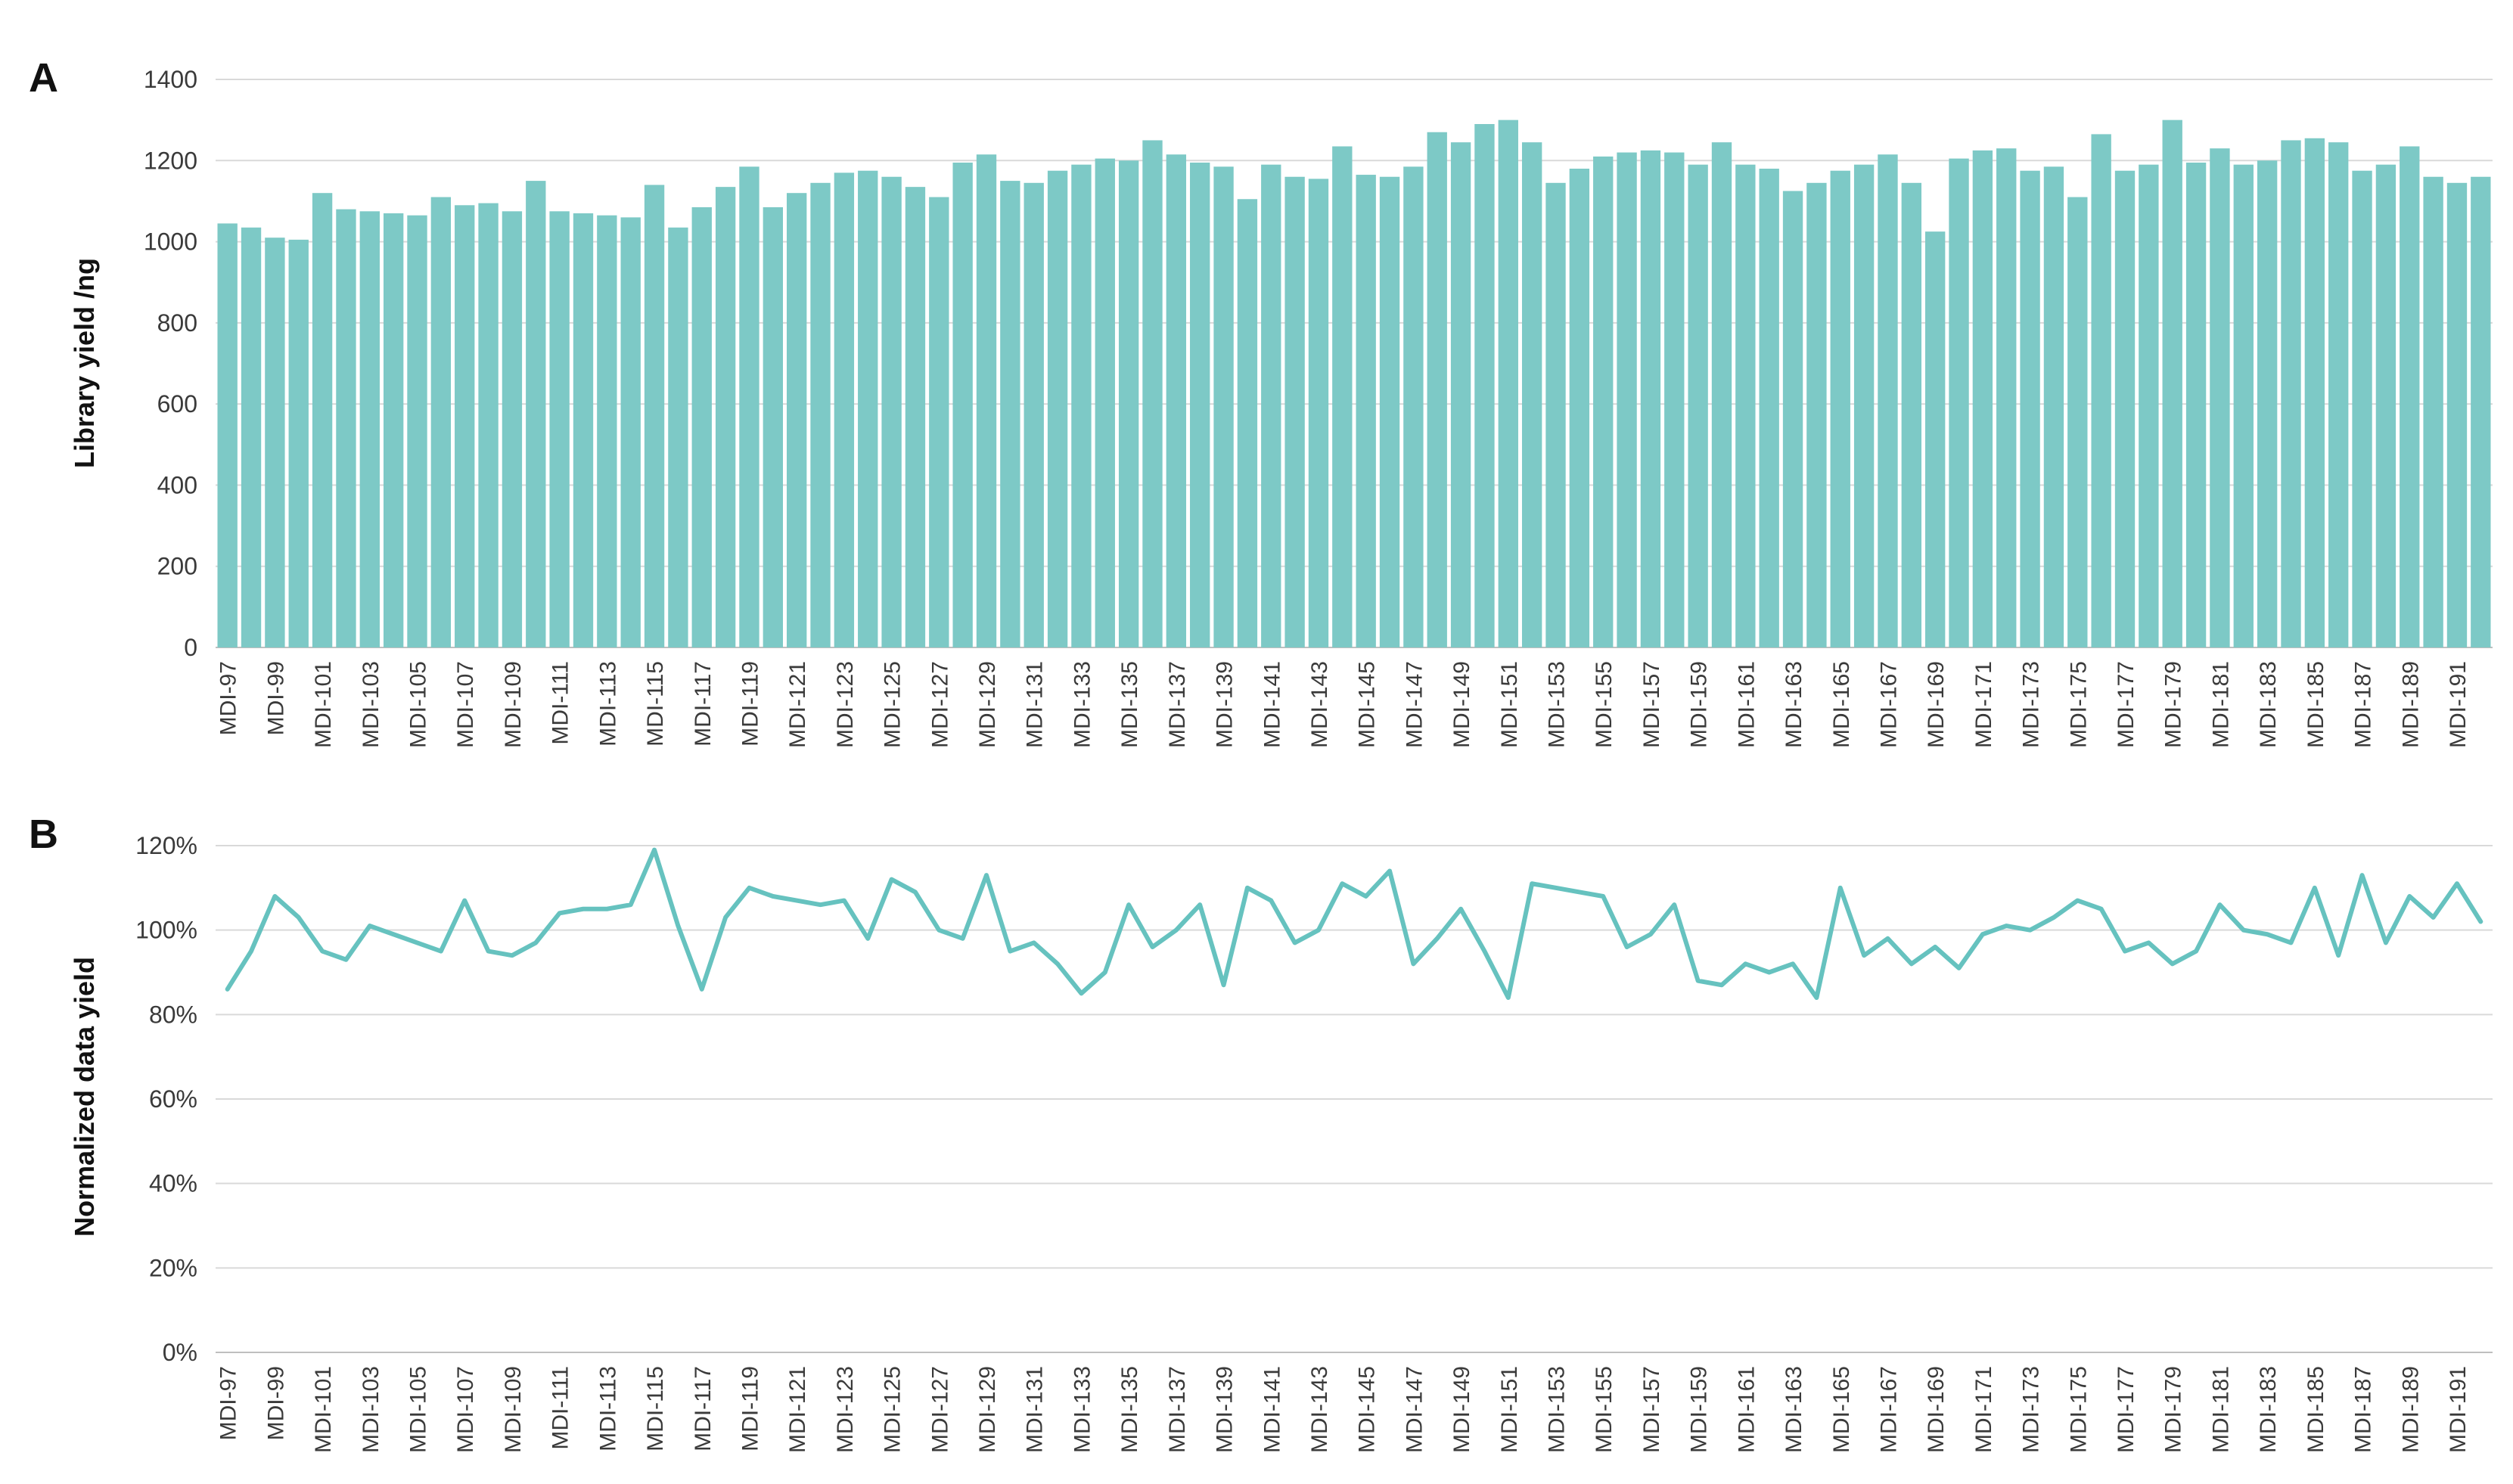  What do you see at coordinates (1354, 924) in the screenshot?
I see `data-line` at bounding box center [1354, 924].